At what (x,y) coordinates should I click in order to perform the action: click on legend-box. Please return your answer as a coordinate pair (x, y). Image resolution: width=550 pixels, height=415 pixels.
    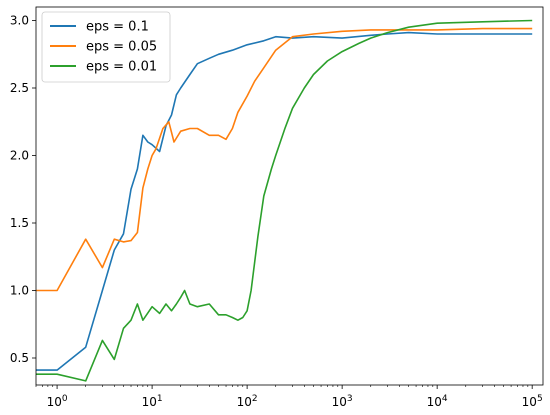
    Looking at the image, I should click on (106, 47).